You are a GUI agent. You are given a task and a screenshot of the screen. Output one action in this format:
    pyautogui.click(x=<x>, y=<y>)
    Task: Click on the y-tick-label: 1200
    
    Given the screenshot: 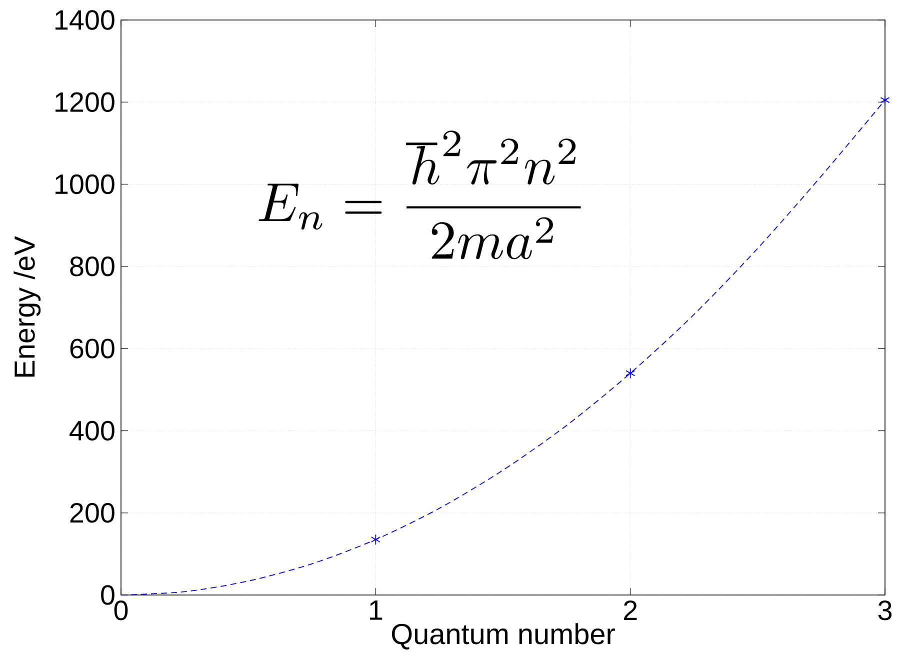 What is the action you would take?
    pyautogui.click(x=85, y=102)
    